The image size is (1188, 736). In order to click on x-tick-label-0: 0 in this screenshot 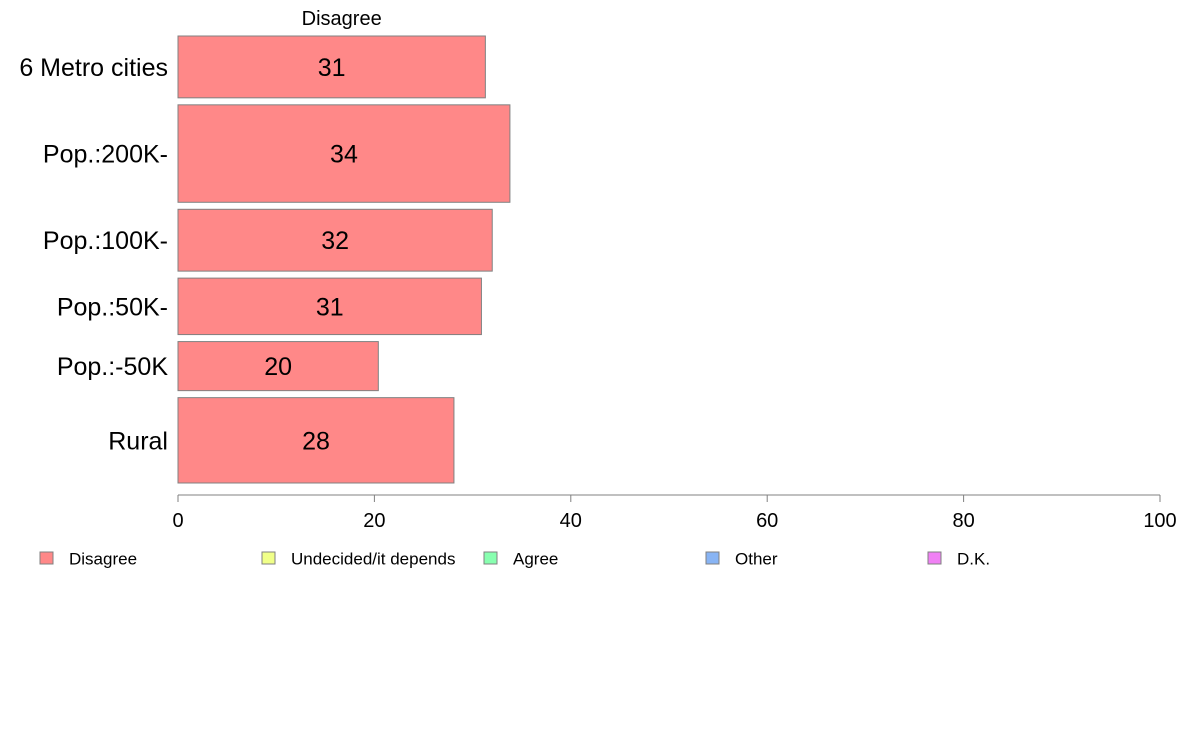, I will do `click(177, 521)`.